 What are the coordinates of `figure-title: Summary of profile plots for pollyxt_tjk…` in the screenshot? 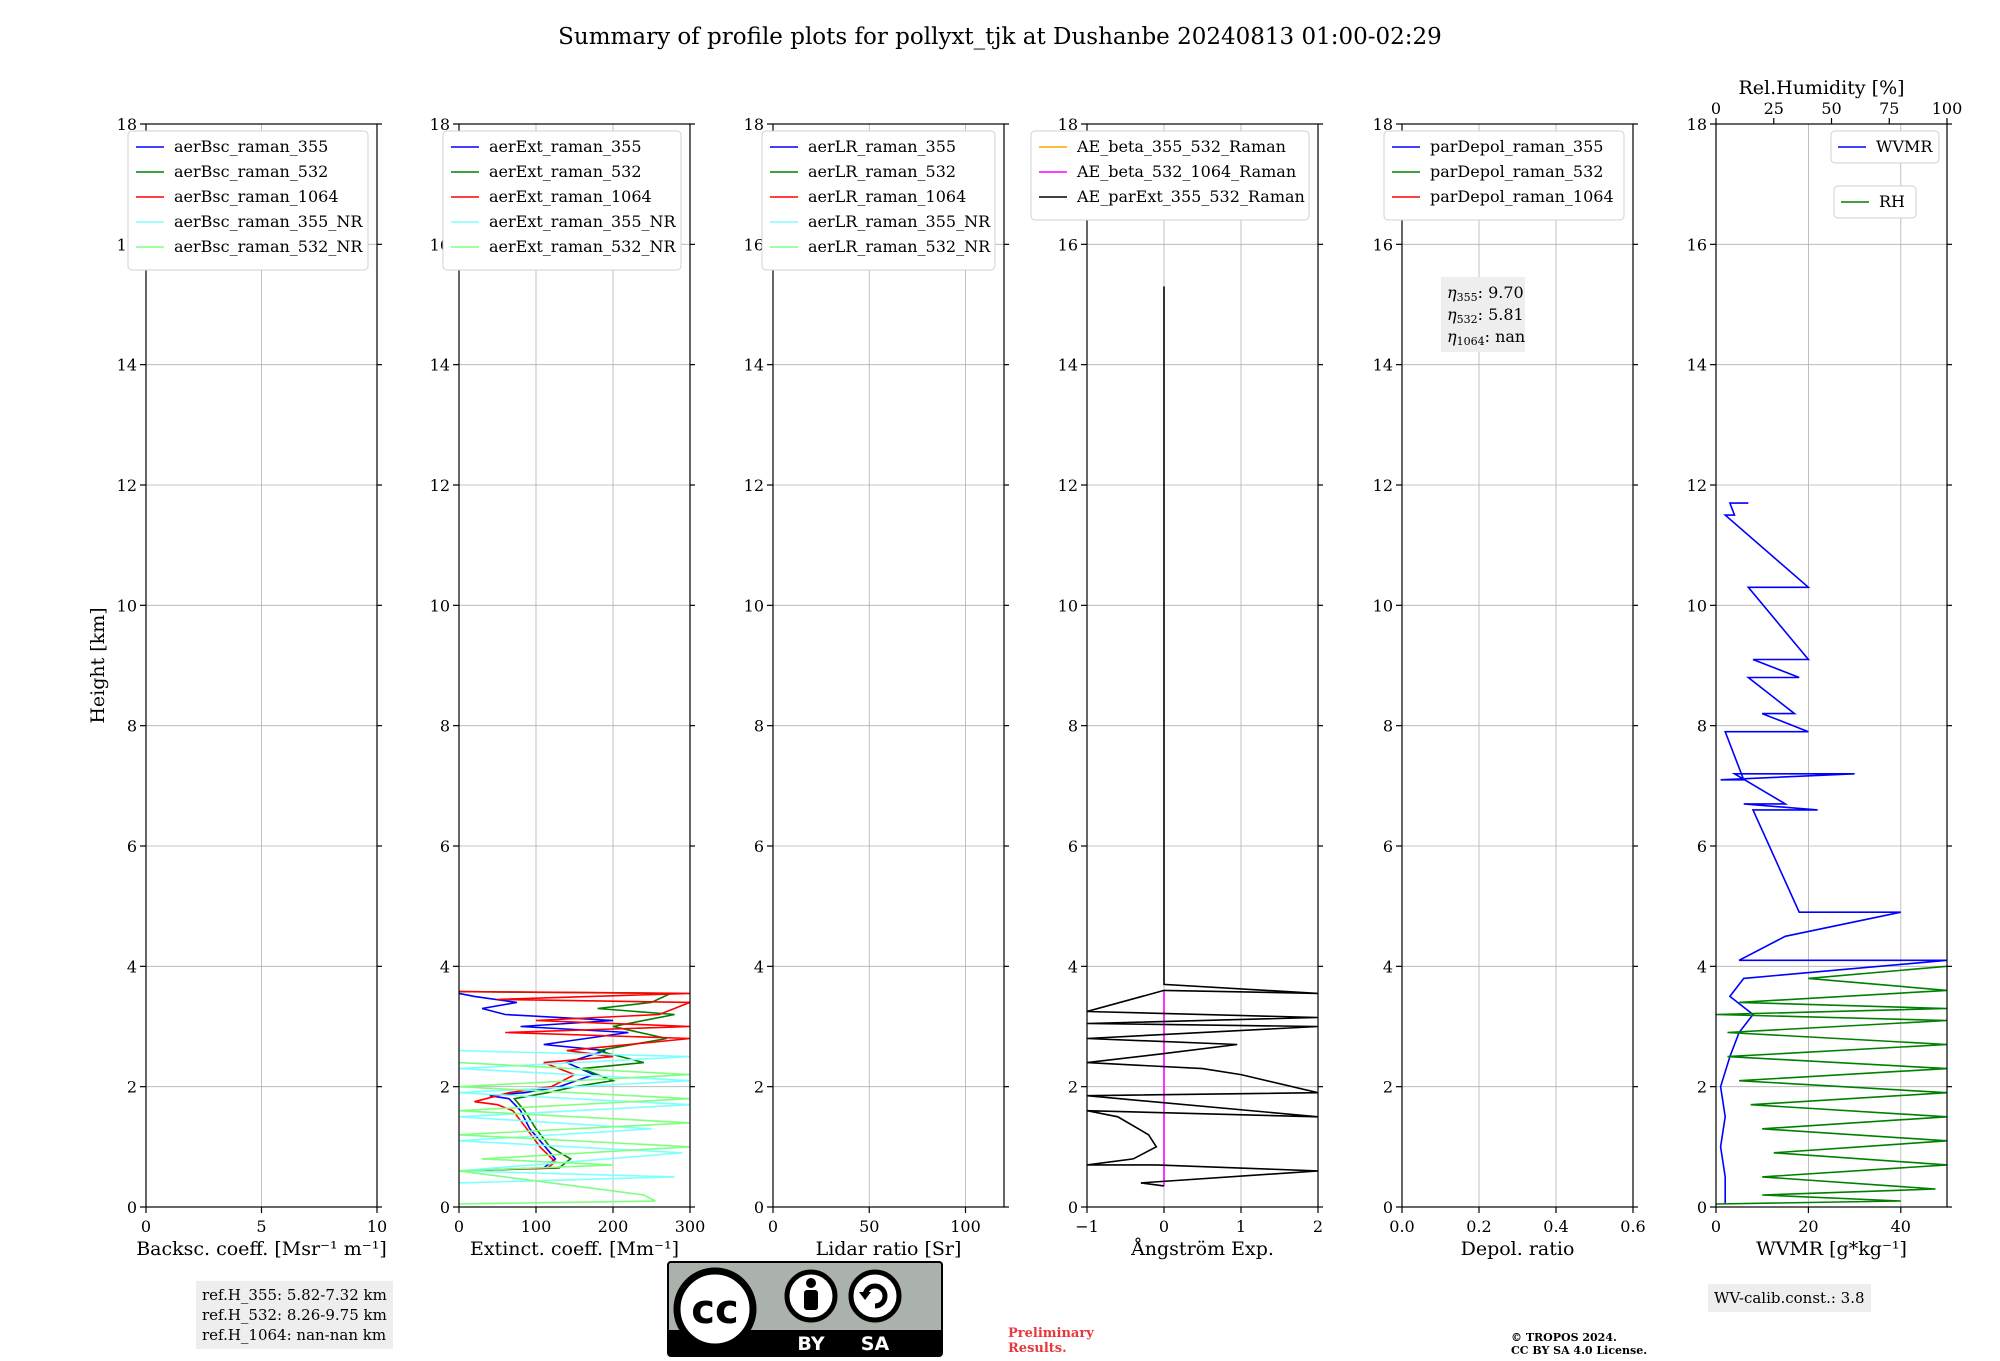 It's located at (1000, 37).